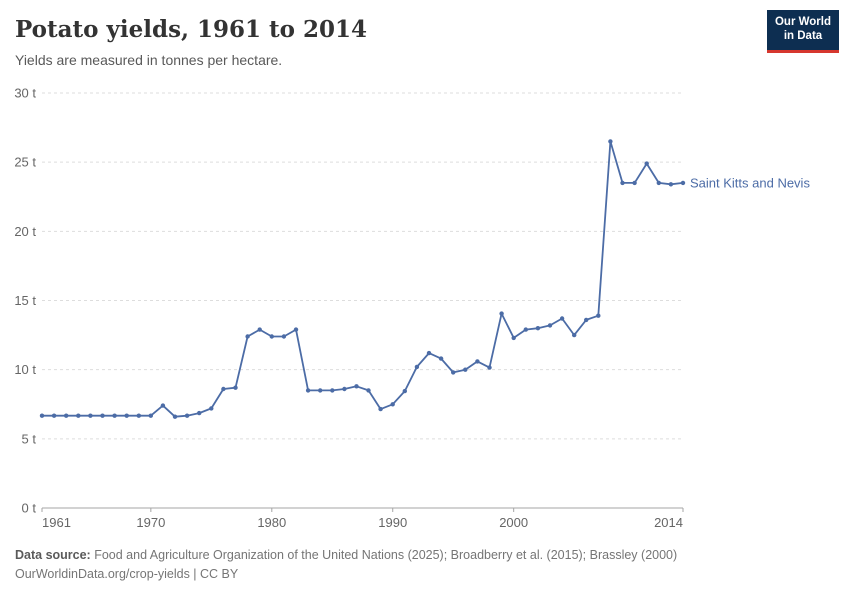 The width and height of the screenshot is (850, 600). I want to click on data-point-1976, so click(223, 389).